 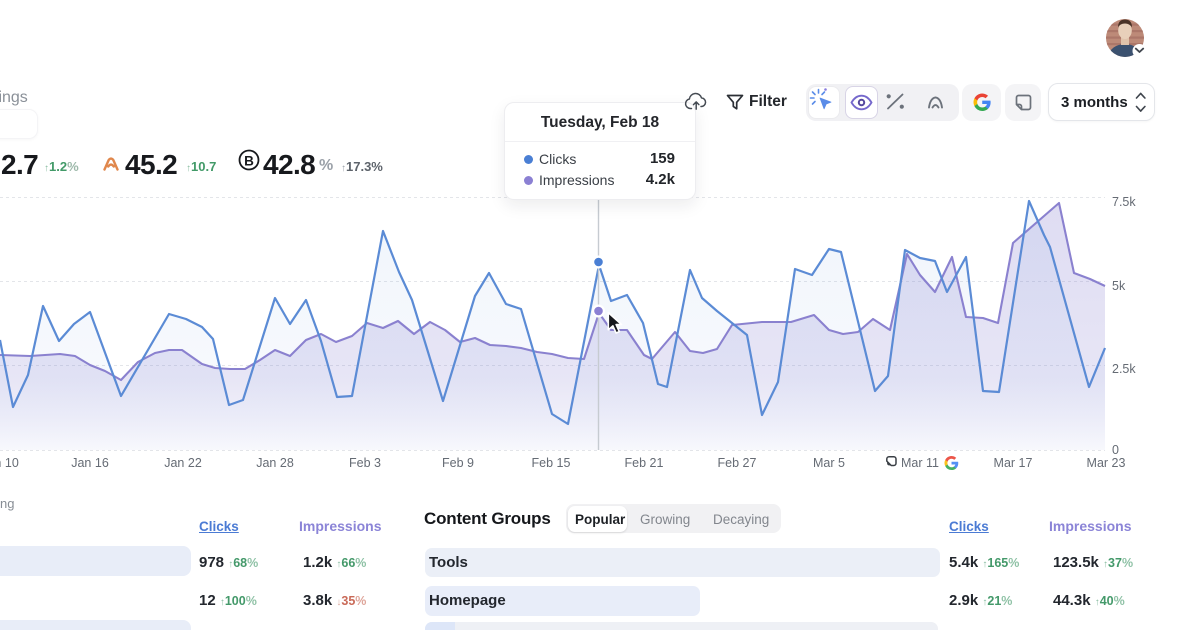 What do you see at coordinates (365, 463) in the screenshot?
I see `svg-text: Feb 3` at bounding box center [365, 463].